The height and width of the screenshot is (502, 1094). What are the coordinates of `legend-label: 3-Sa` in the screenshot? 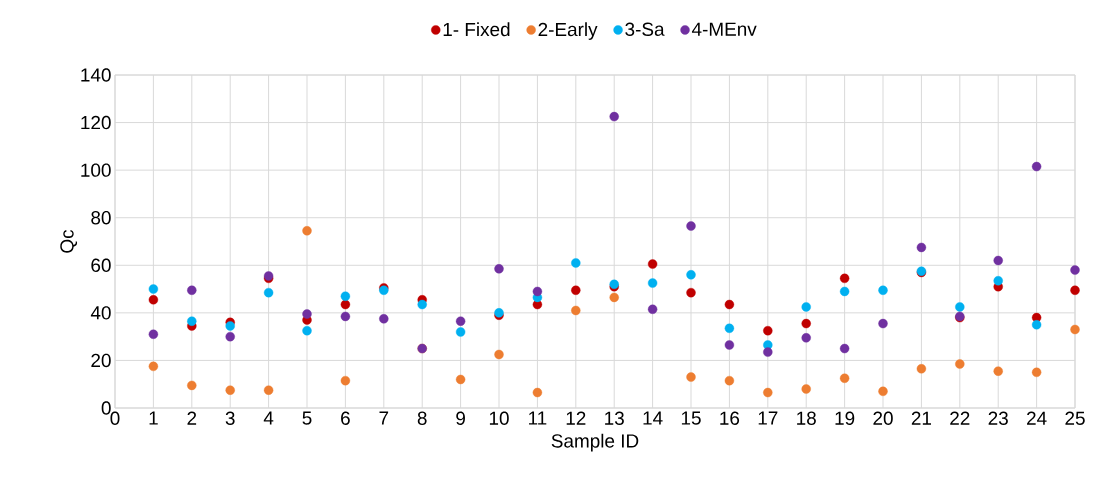 It's located at (645, 29).